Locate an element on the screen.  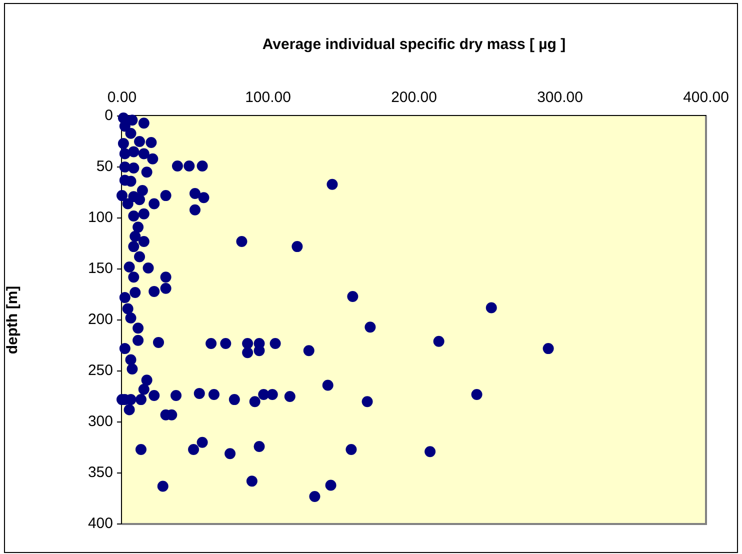
x-tick-label: 400.00 is located at coordinates (706, 97).